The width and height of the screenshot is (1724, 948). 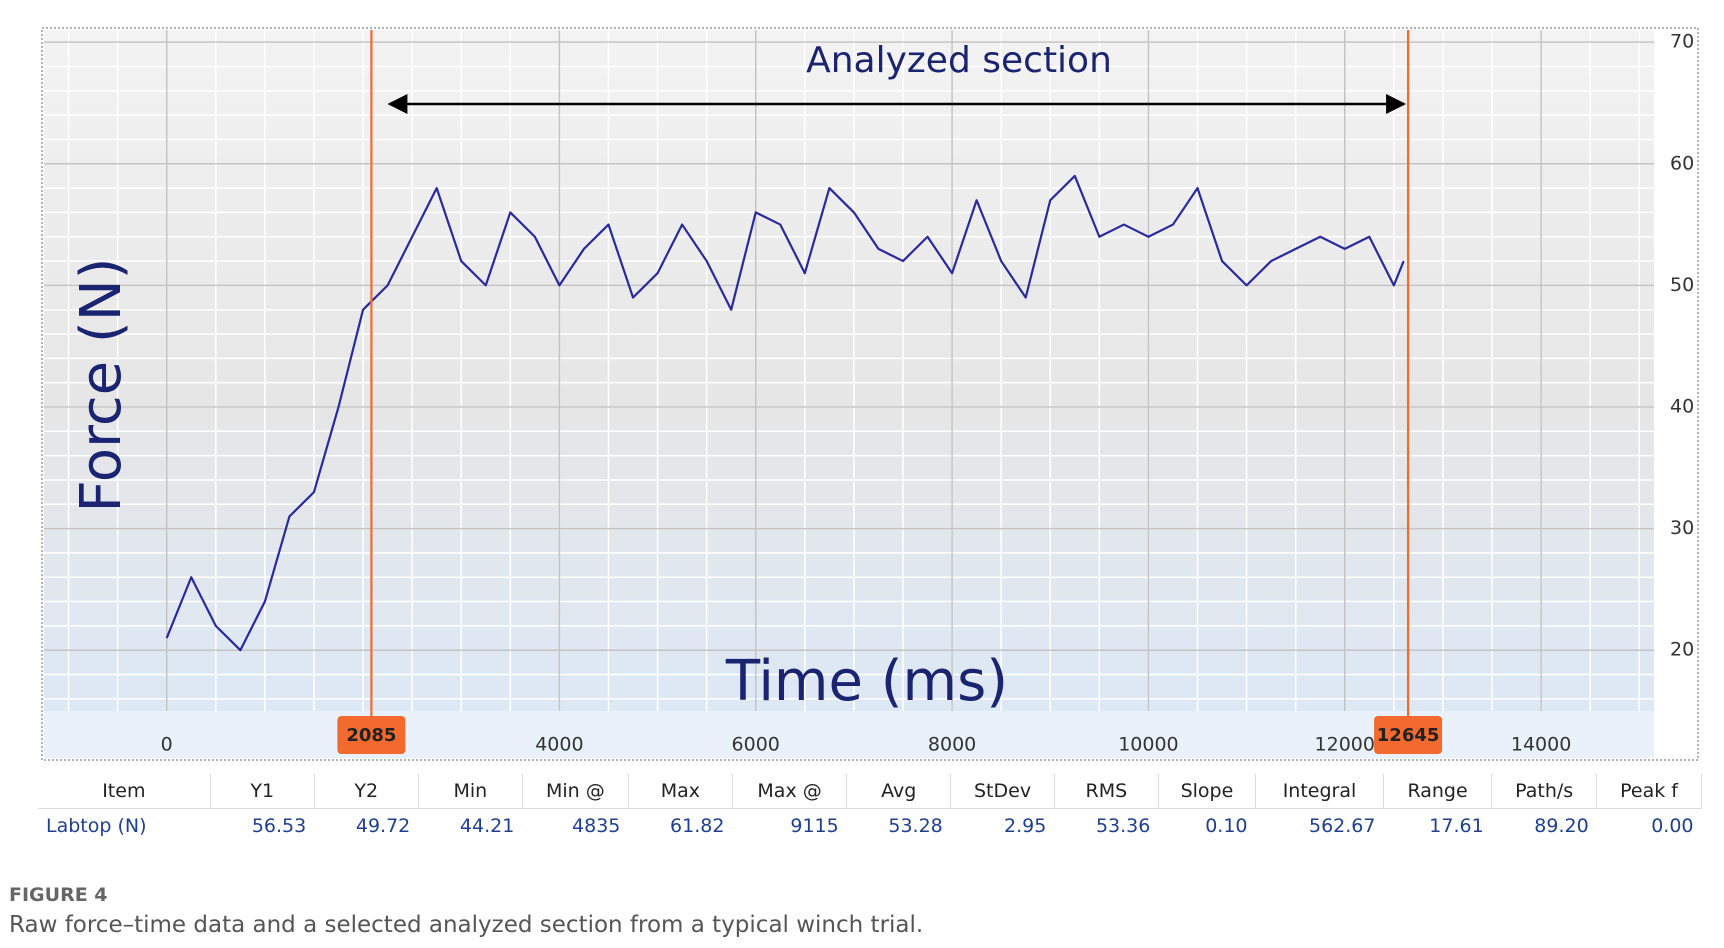 I want to click on header-cell: Min @, so click(x=575, y=791).